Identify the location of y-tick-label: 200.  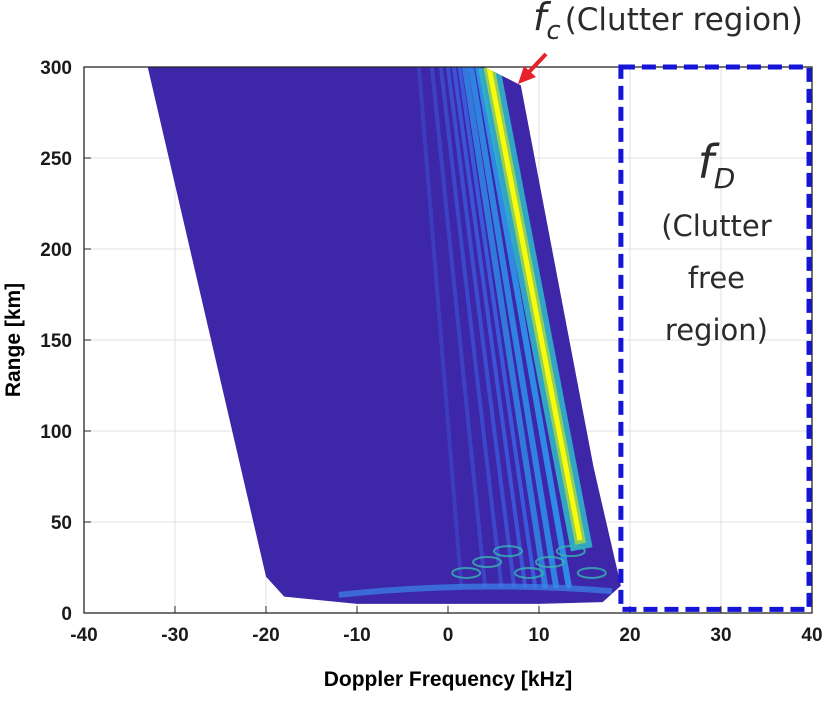
(56, 250).